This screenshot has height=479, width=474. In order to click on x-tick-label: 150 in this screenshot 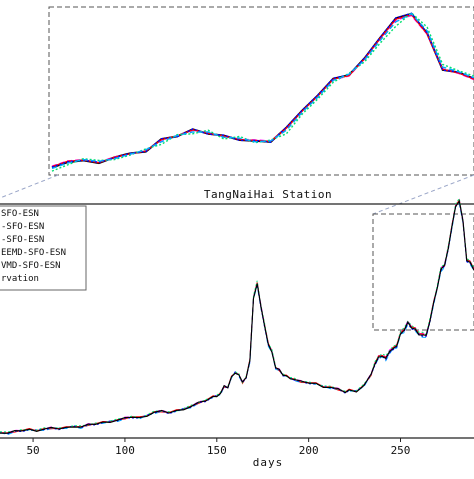, I will do `click(217, 450)`.